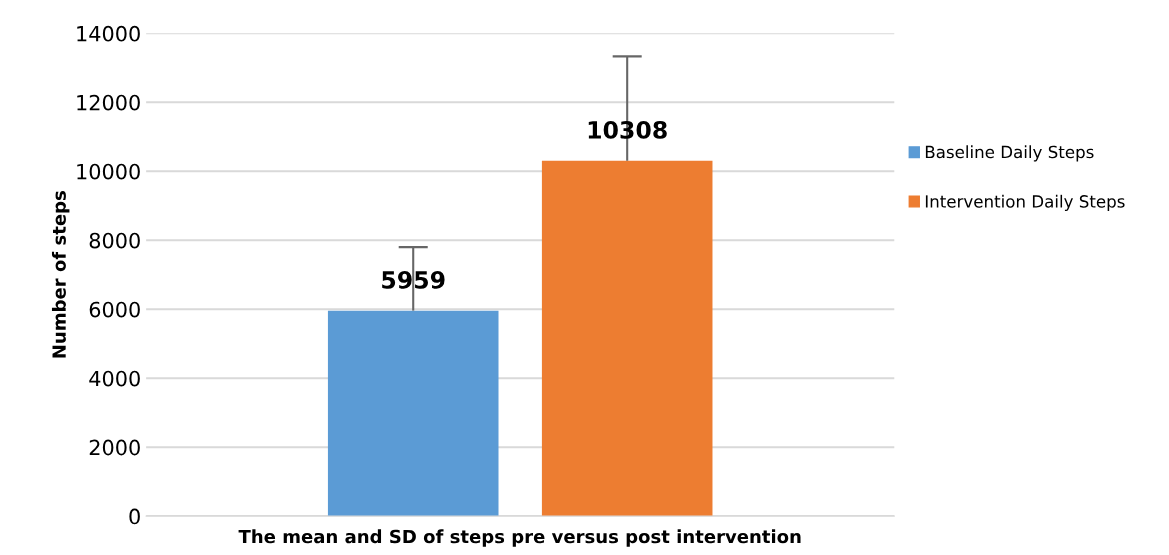  I want to click on y-axis-title: Number of steps, so click(60, 274).